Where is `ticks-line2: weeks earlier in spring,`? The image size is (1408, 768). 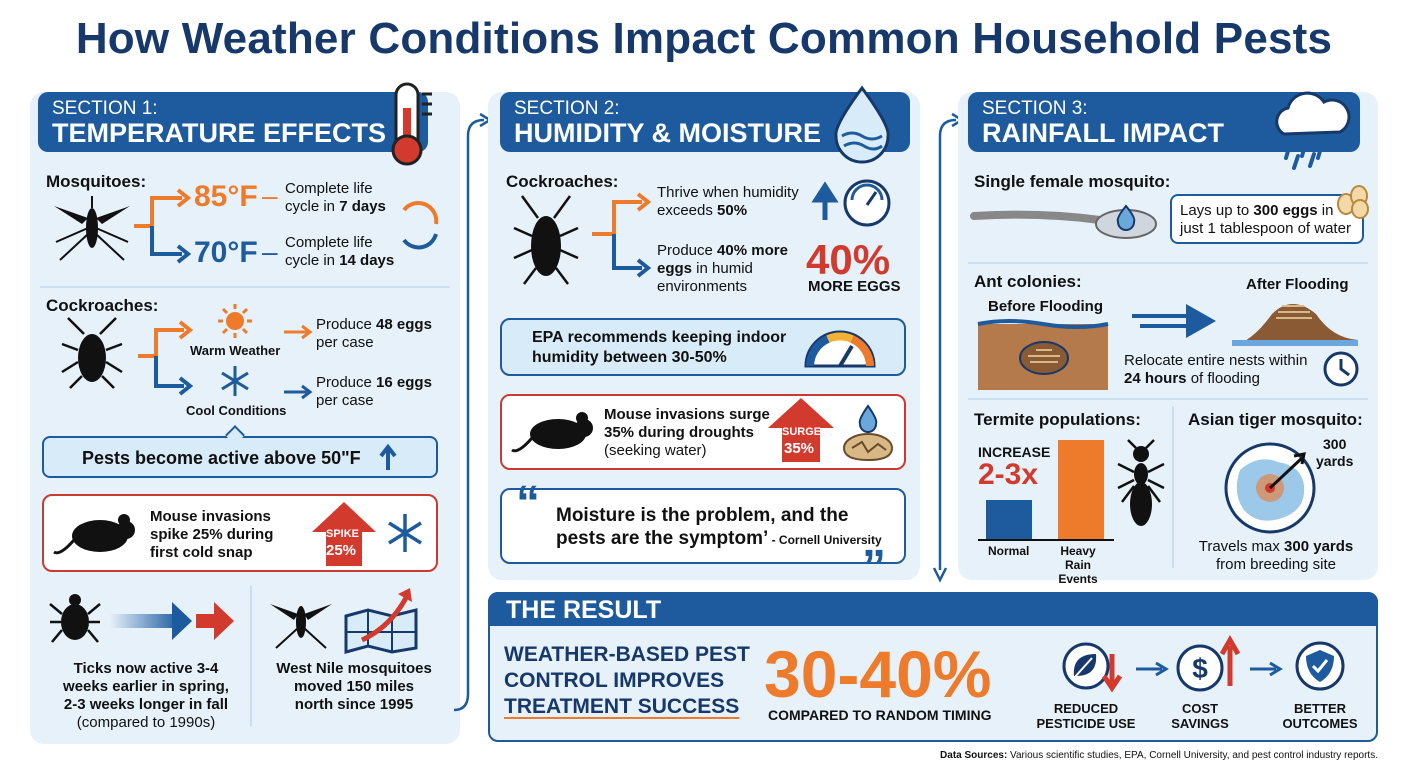 ticks-line2: weeks earlier in spring, is located at coordinates (146, 686).